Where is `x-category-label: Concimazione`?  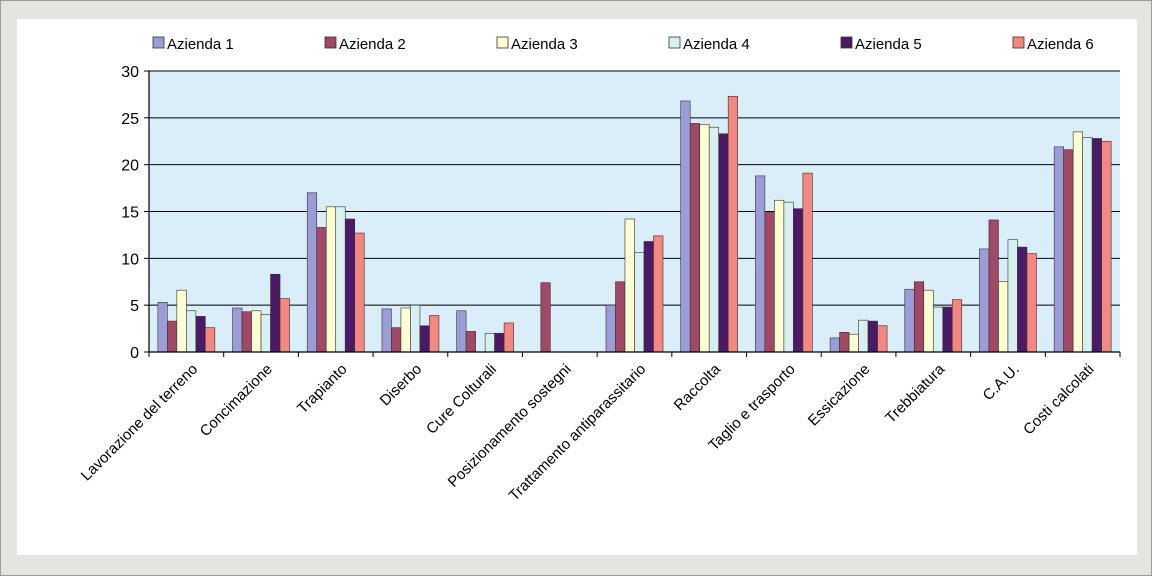 x-category-label: Concimazione is located at coordinates (236, 400).